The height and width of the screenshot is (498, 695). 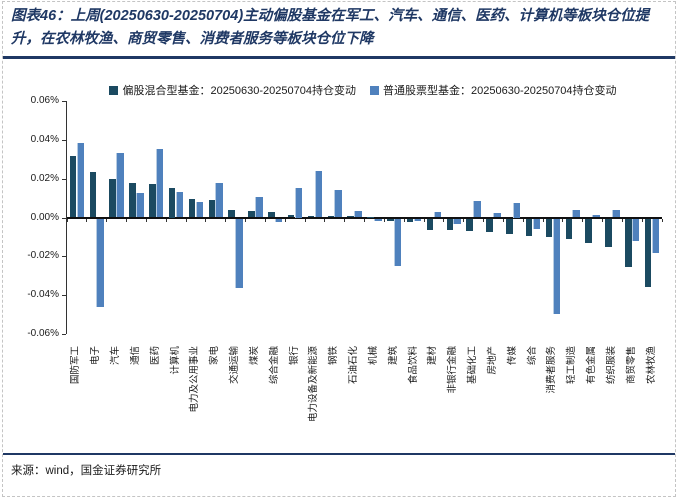 I want to click on x-axis-category-label: 综合, so click(x=532, y=353).